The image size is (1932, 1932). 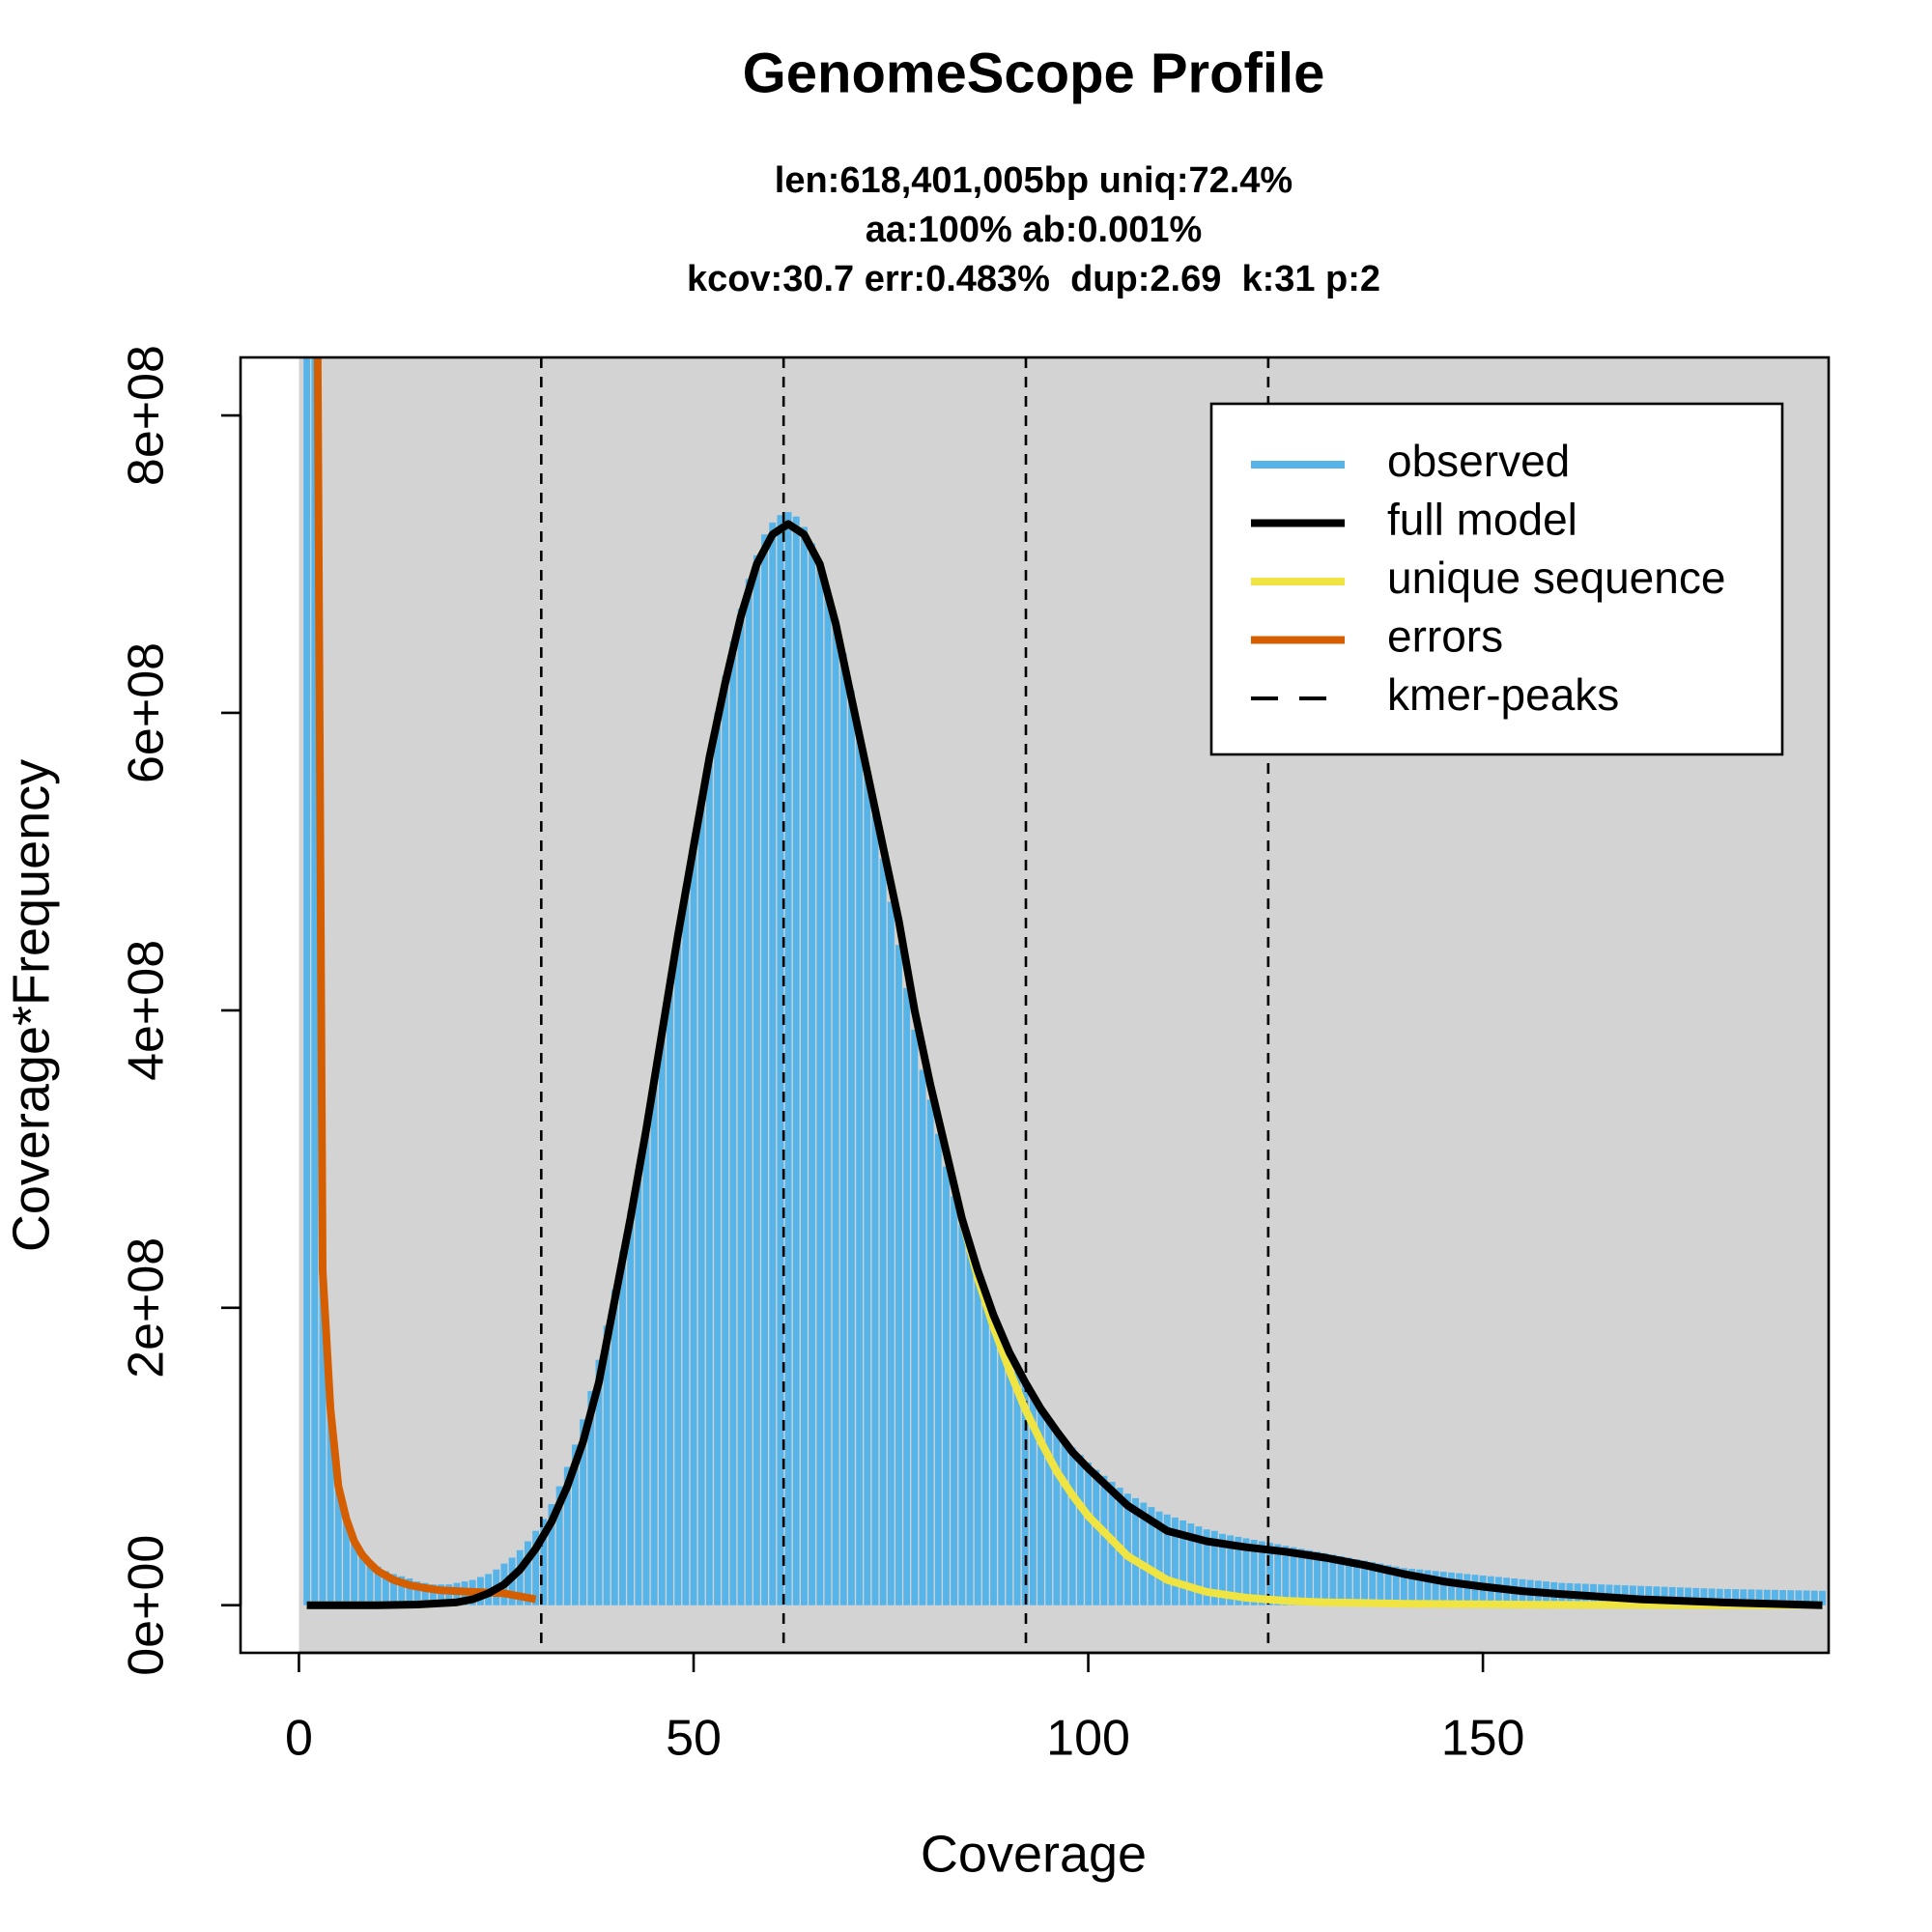 What do you see at coordinates (1034, 73) in the screenshot?
I see `chart-title: GenomeScope Profile` at bounding box center [1034, 73].